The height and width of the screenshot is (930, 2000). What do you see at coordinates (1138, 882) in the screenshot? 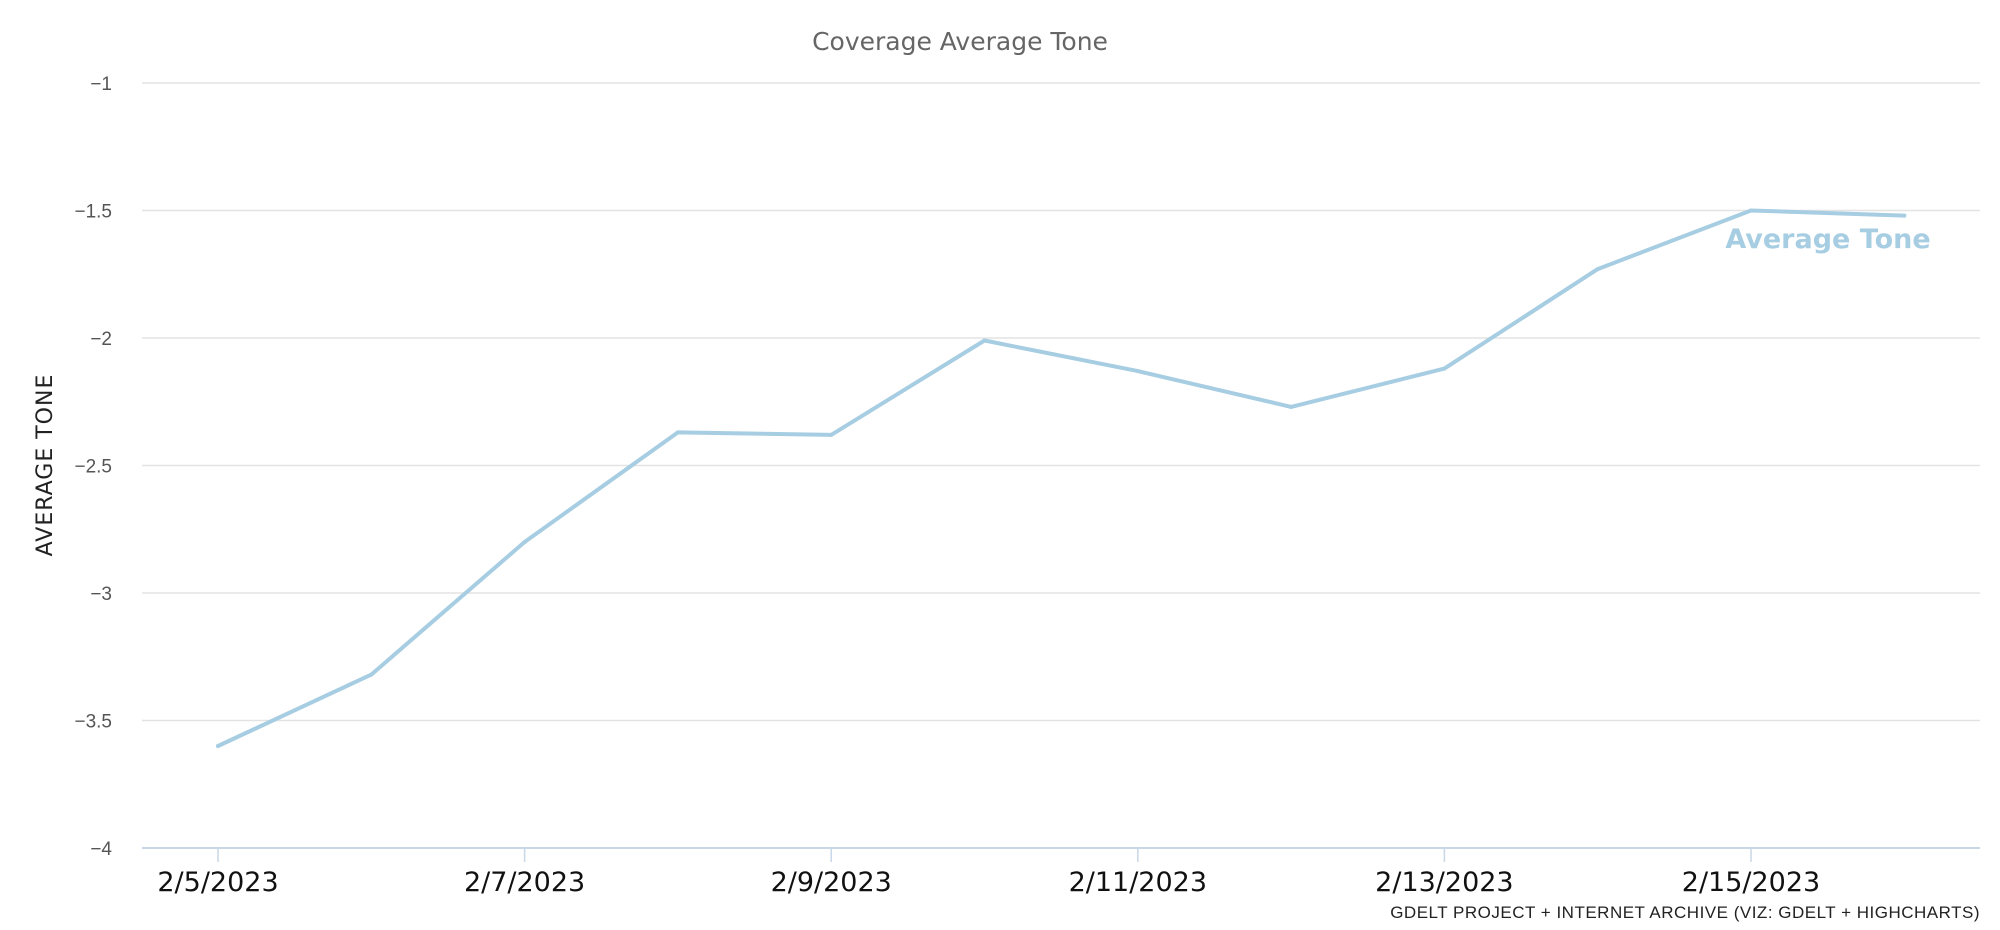
I see `x-tick-label: 2/11/2023` at bounding box center [1138, 882].